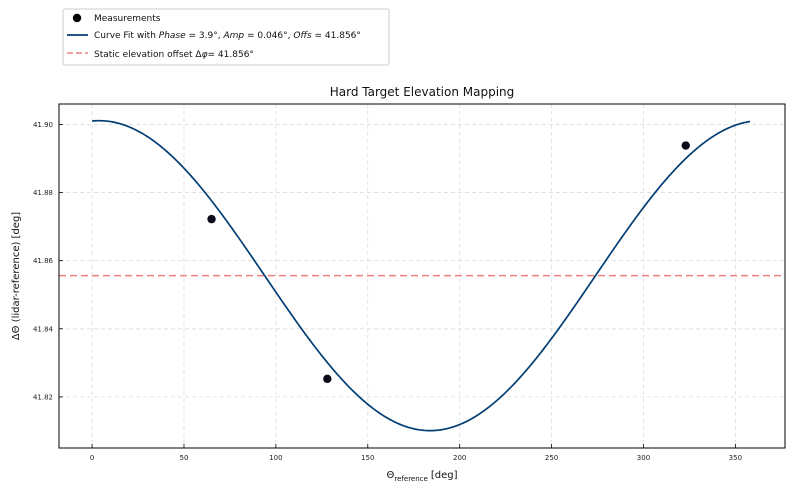 This screenshot has width=796, height=491. I want to click on y-tick-label: 41.86, so click(43, 261).